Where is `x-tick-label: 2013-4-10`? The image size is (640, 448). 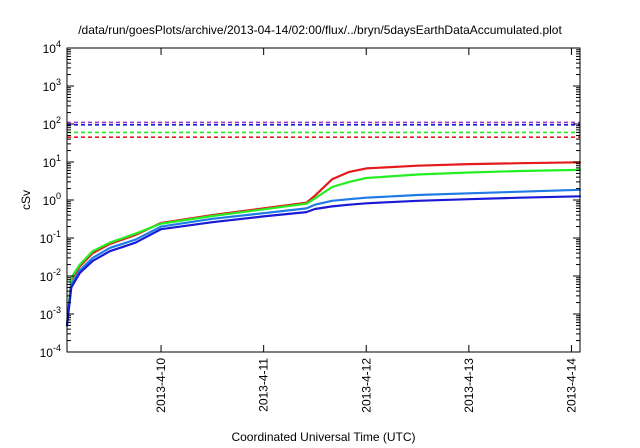
x-tick-label: 2013-4-10 is located at coordinates (161, 385).